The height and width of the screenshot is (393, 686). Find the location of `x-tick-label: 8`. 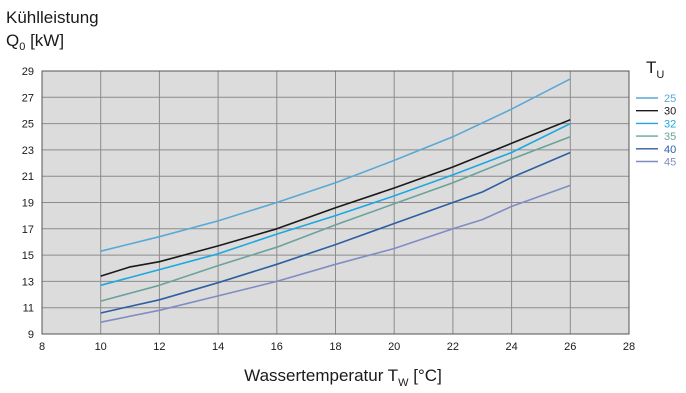

x-tick-label: 8 is located at coordinates (42, 347).